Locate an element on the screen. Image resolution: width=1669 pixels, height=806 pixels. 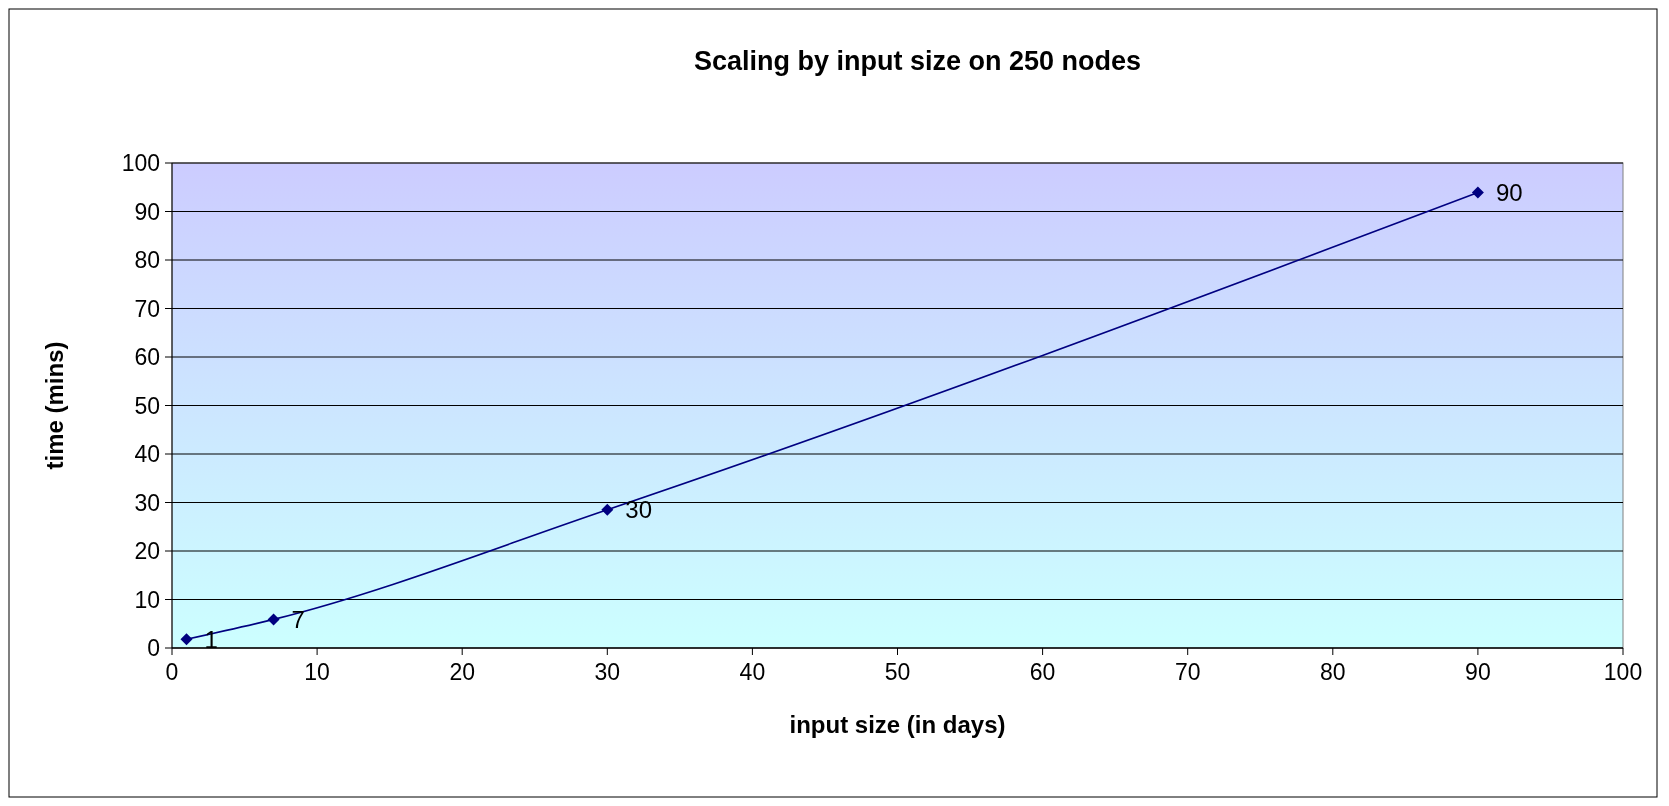
y-tick-label: 0 is located at coordinates (153, 648).